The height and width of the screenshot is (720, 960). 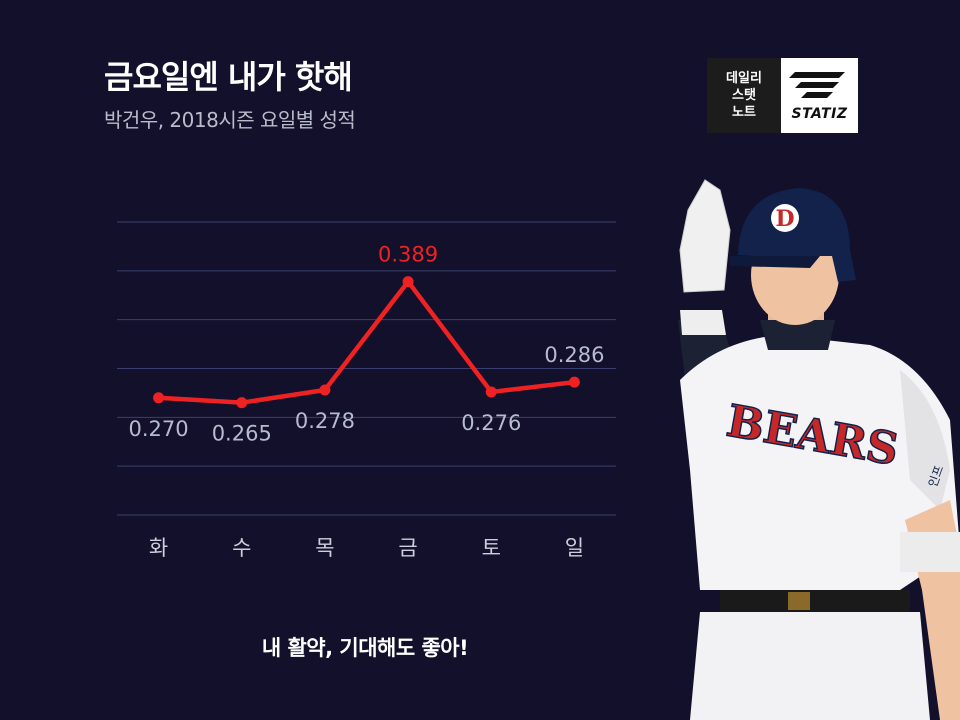 I want to click on badge-line-2: 스탯, so click(x=744, y=95).